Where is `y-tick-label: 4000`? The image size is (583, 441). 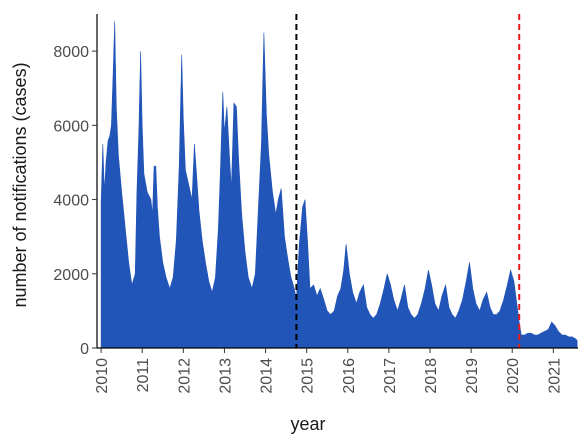 y-tick-label: 4000 is located at coordinates (71, 201).